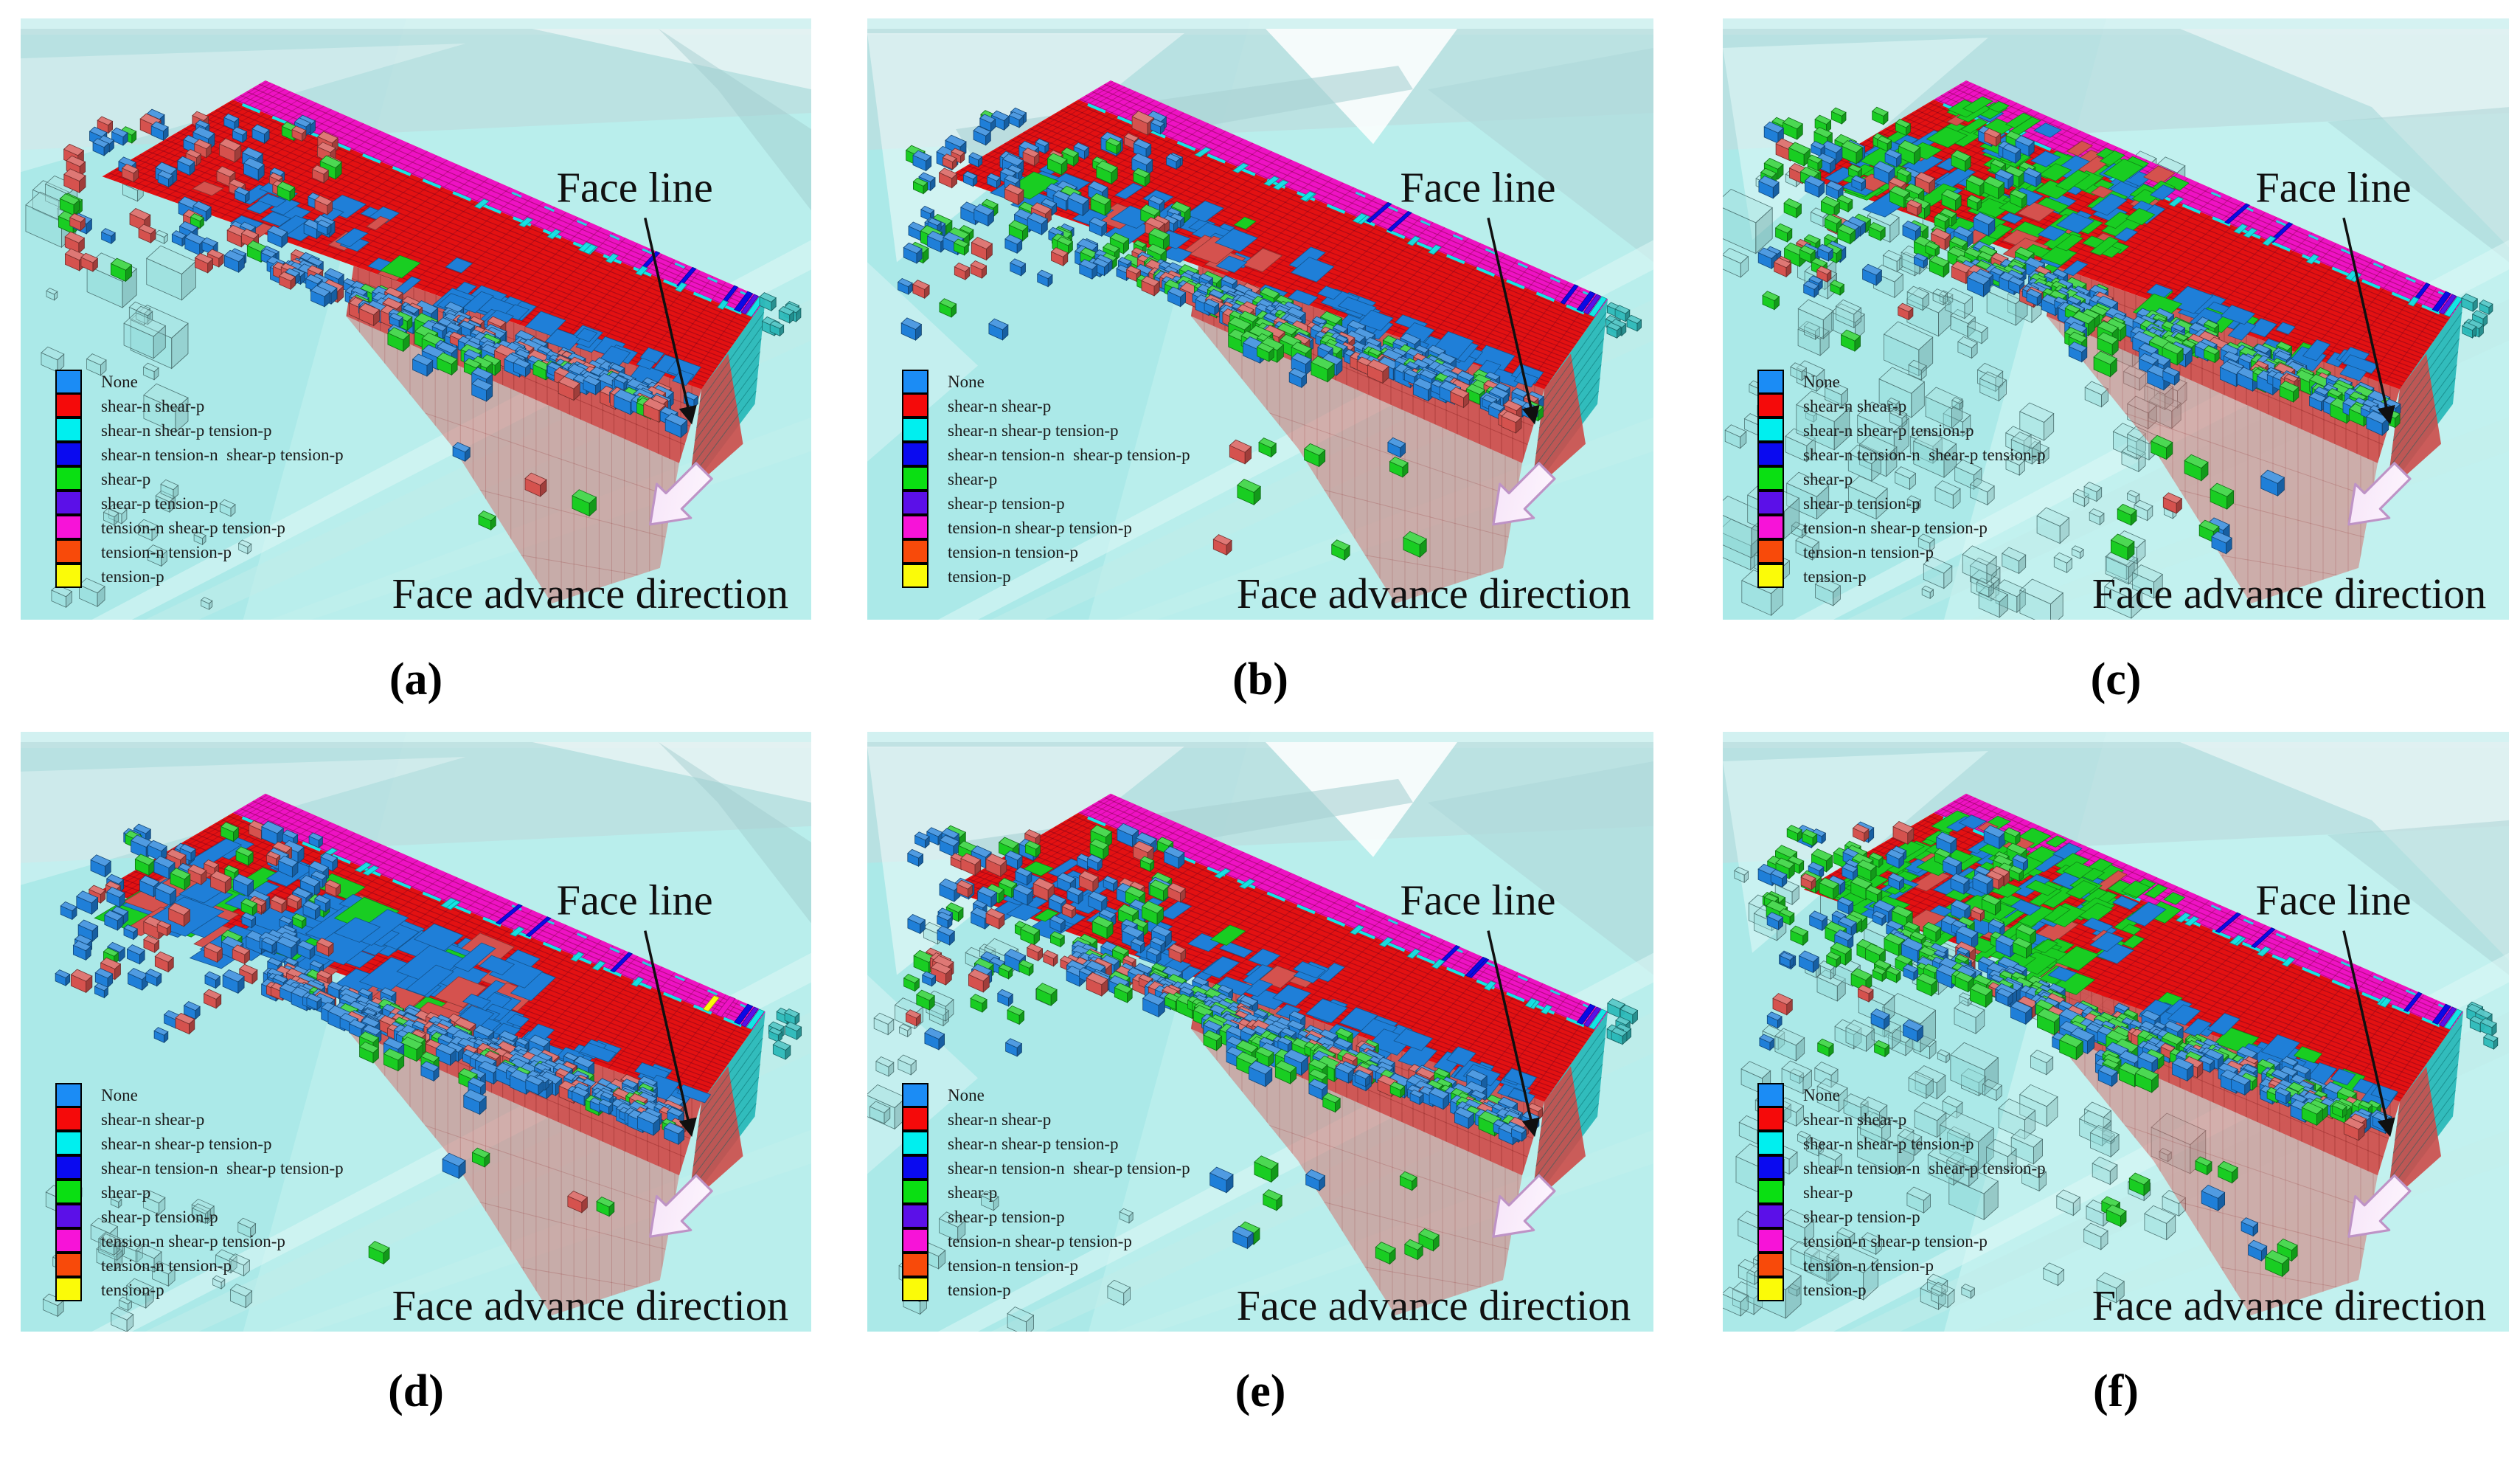  Describe the element at coordinates (590, 1305) in the screenshot. I see `face-advance-direction-label: Face advance direction` at that location.